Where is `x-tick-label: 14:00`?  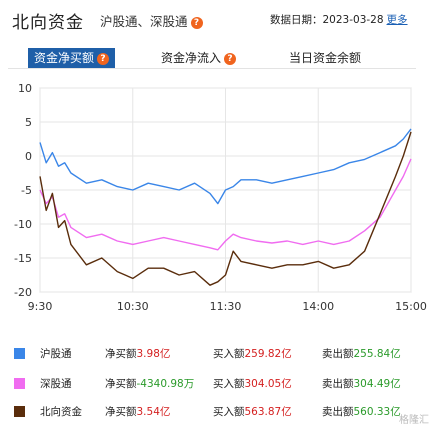 x-tick-label: 14:00 is located at coordinates (318, 306).